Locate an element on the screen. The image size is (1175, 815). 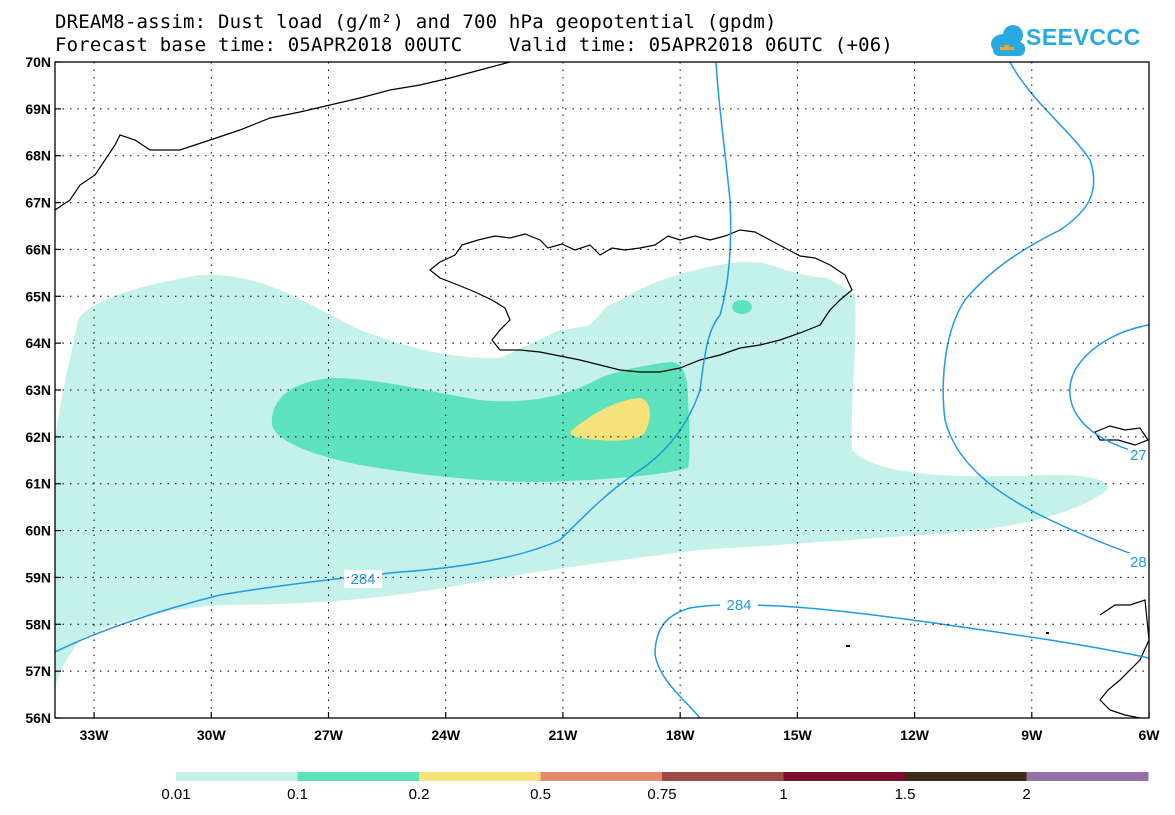
colorbar-tick-label: 0.5 is located at coordinates (540, 794).